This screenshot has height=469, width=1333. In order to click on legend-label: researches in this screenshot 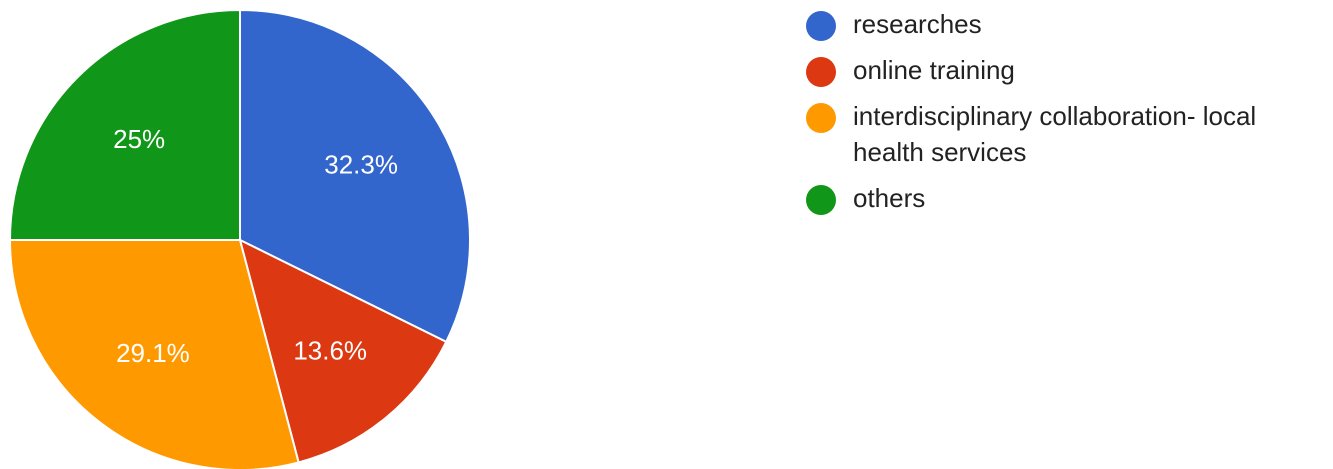, I will do `click(917, 24)`.